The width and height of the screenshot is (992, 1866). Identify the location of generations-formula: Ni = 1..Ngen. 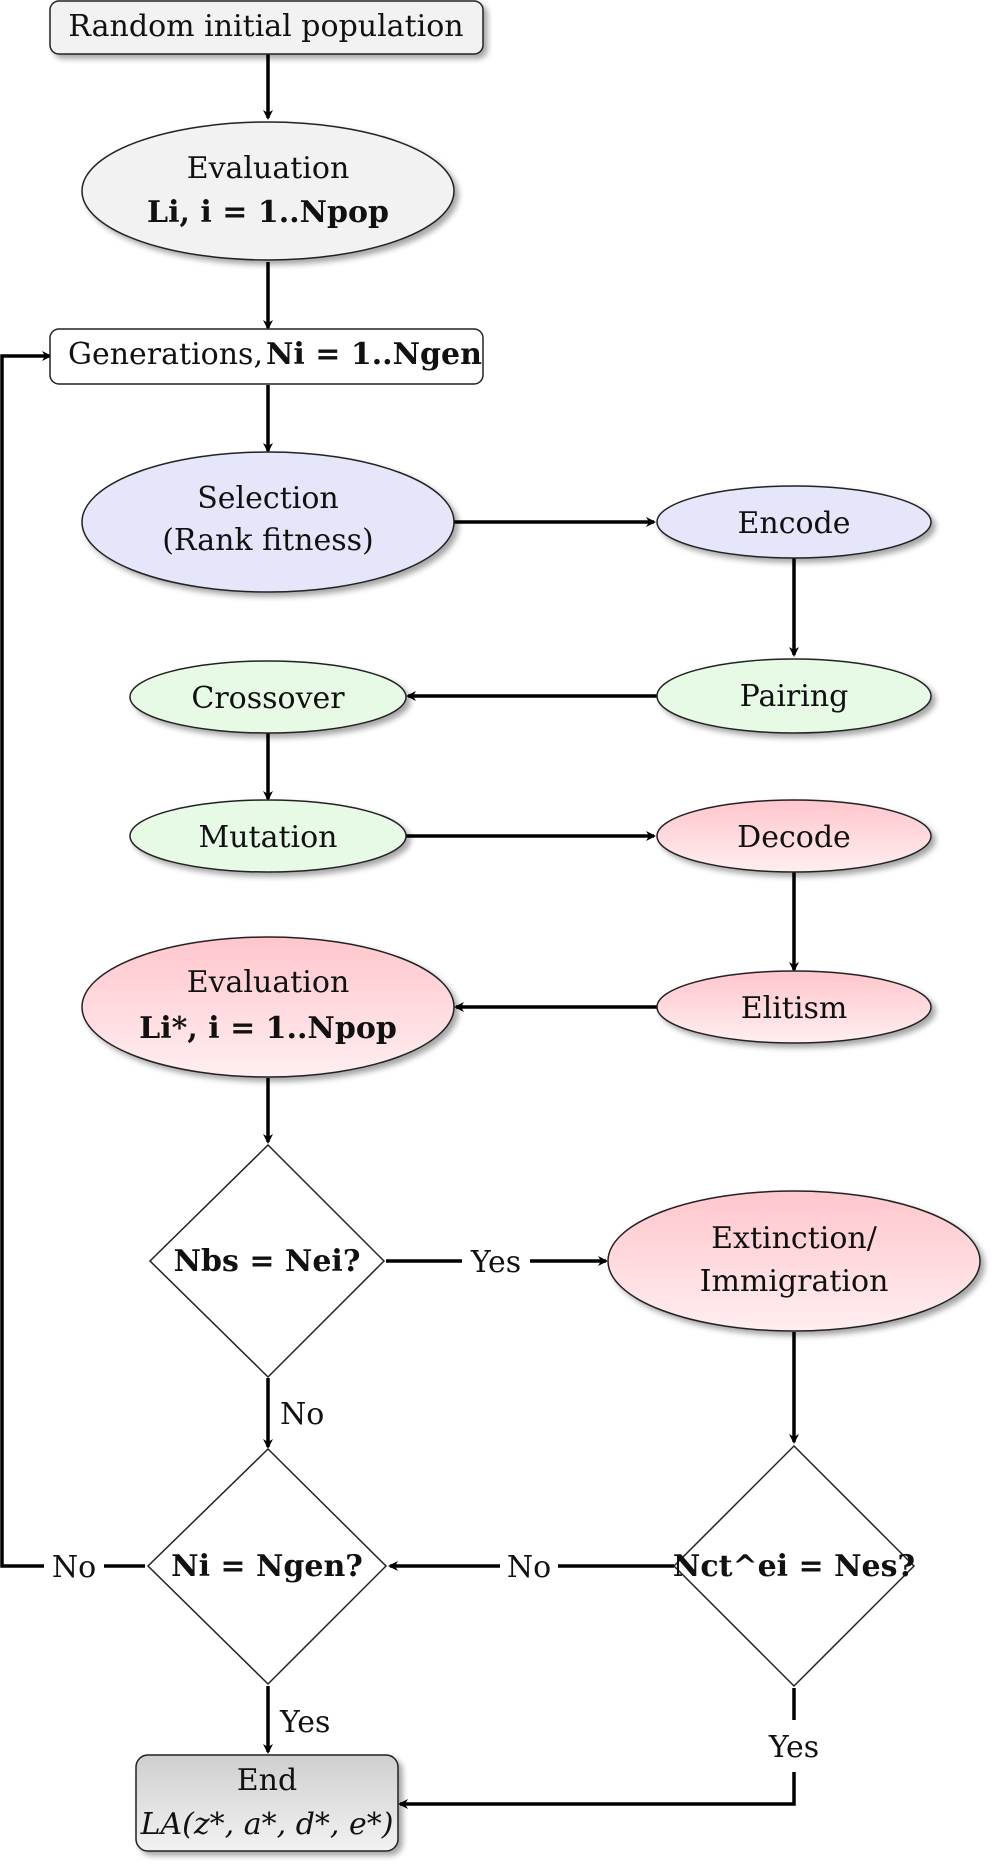
(374, 354).